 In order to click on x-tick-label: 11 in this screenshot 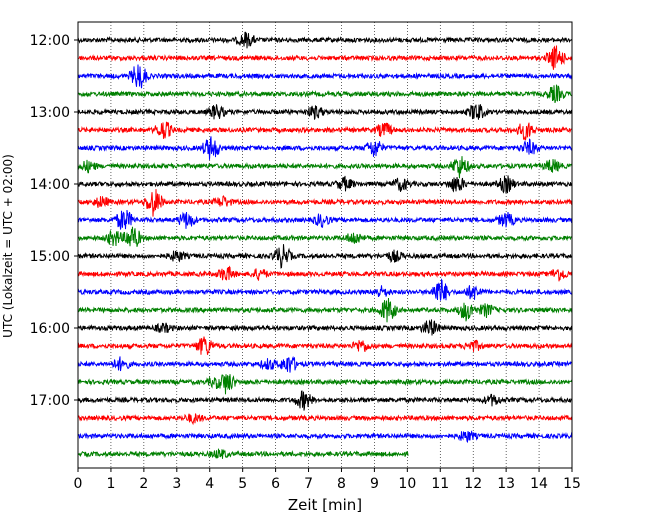, I will do `click(440, 484)`.